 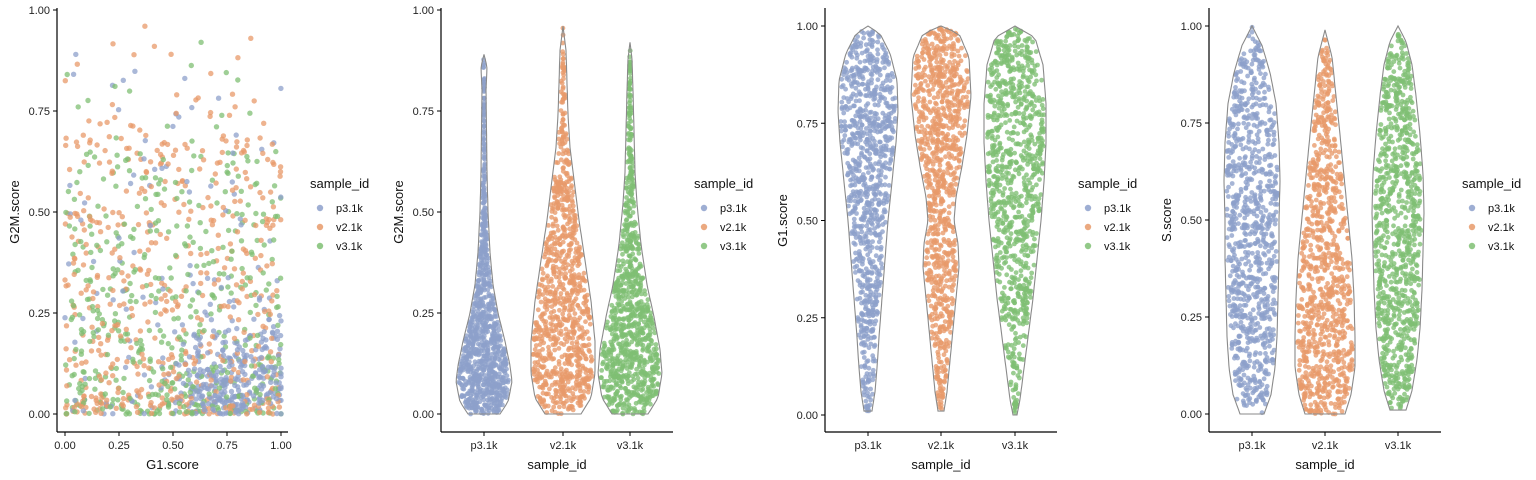 What do you see at coordinates (1015, 446) in the screenshot?
I see `x-tick-label: v3.1k` at bounding box center [1015, 446].